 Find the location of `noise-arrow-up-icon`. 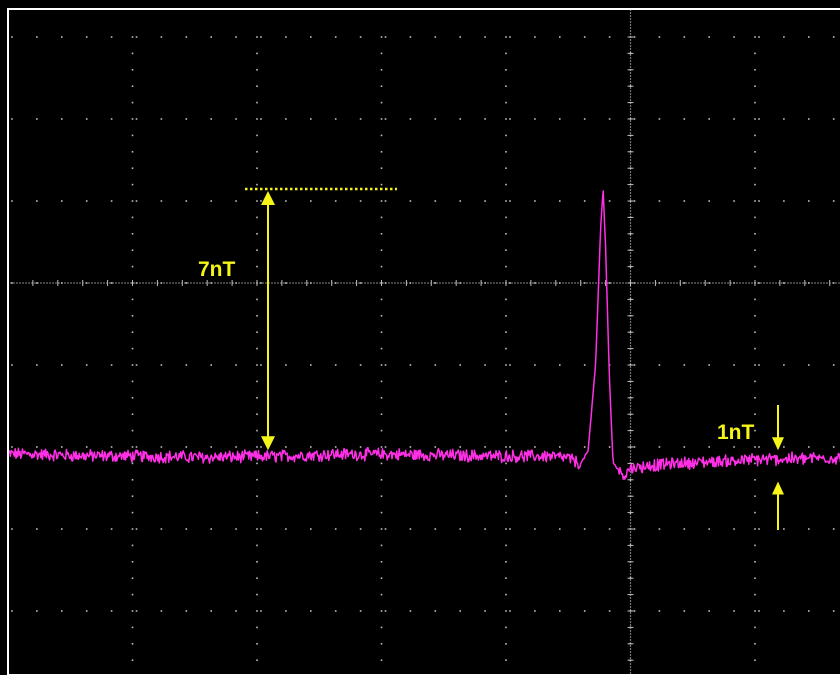

noise-arrow-up-icon is located at coordinates (778, 488).